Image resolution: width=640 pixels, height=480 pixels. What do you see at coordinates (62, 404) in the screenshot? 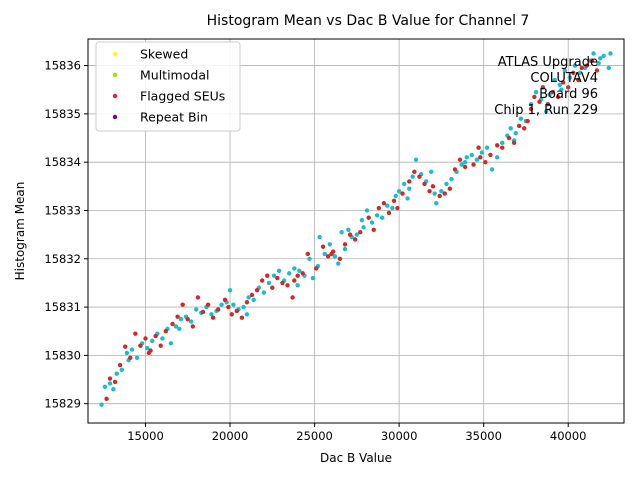
I see `y-tick-label: 15829` at bounding box center [62, 404].